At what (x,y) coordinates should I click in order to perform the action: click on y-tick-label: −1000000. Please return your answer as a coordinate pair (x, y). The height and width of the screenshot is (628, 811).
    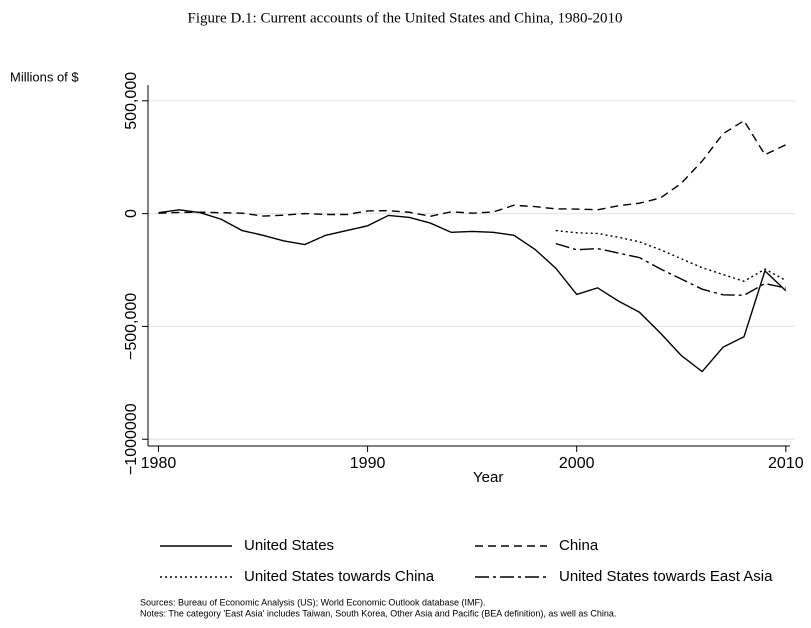
    Looking at the image, I should click on (131, 439).